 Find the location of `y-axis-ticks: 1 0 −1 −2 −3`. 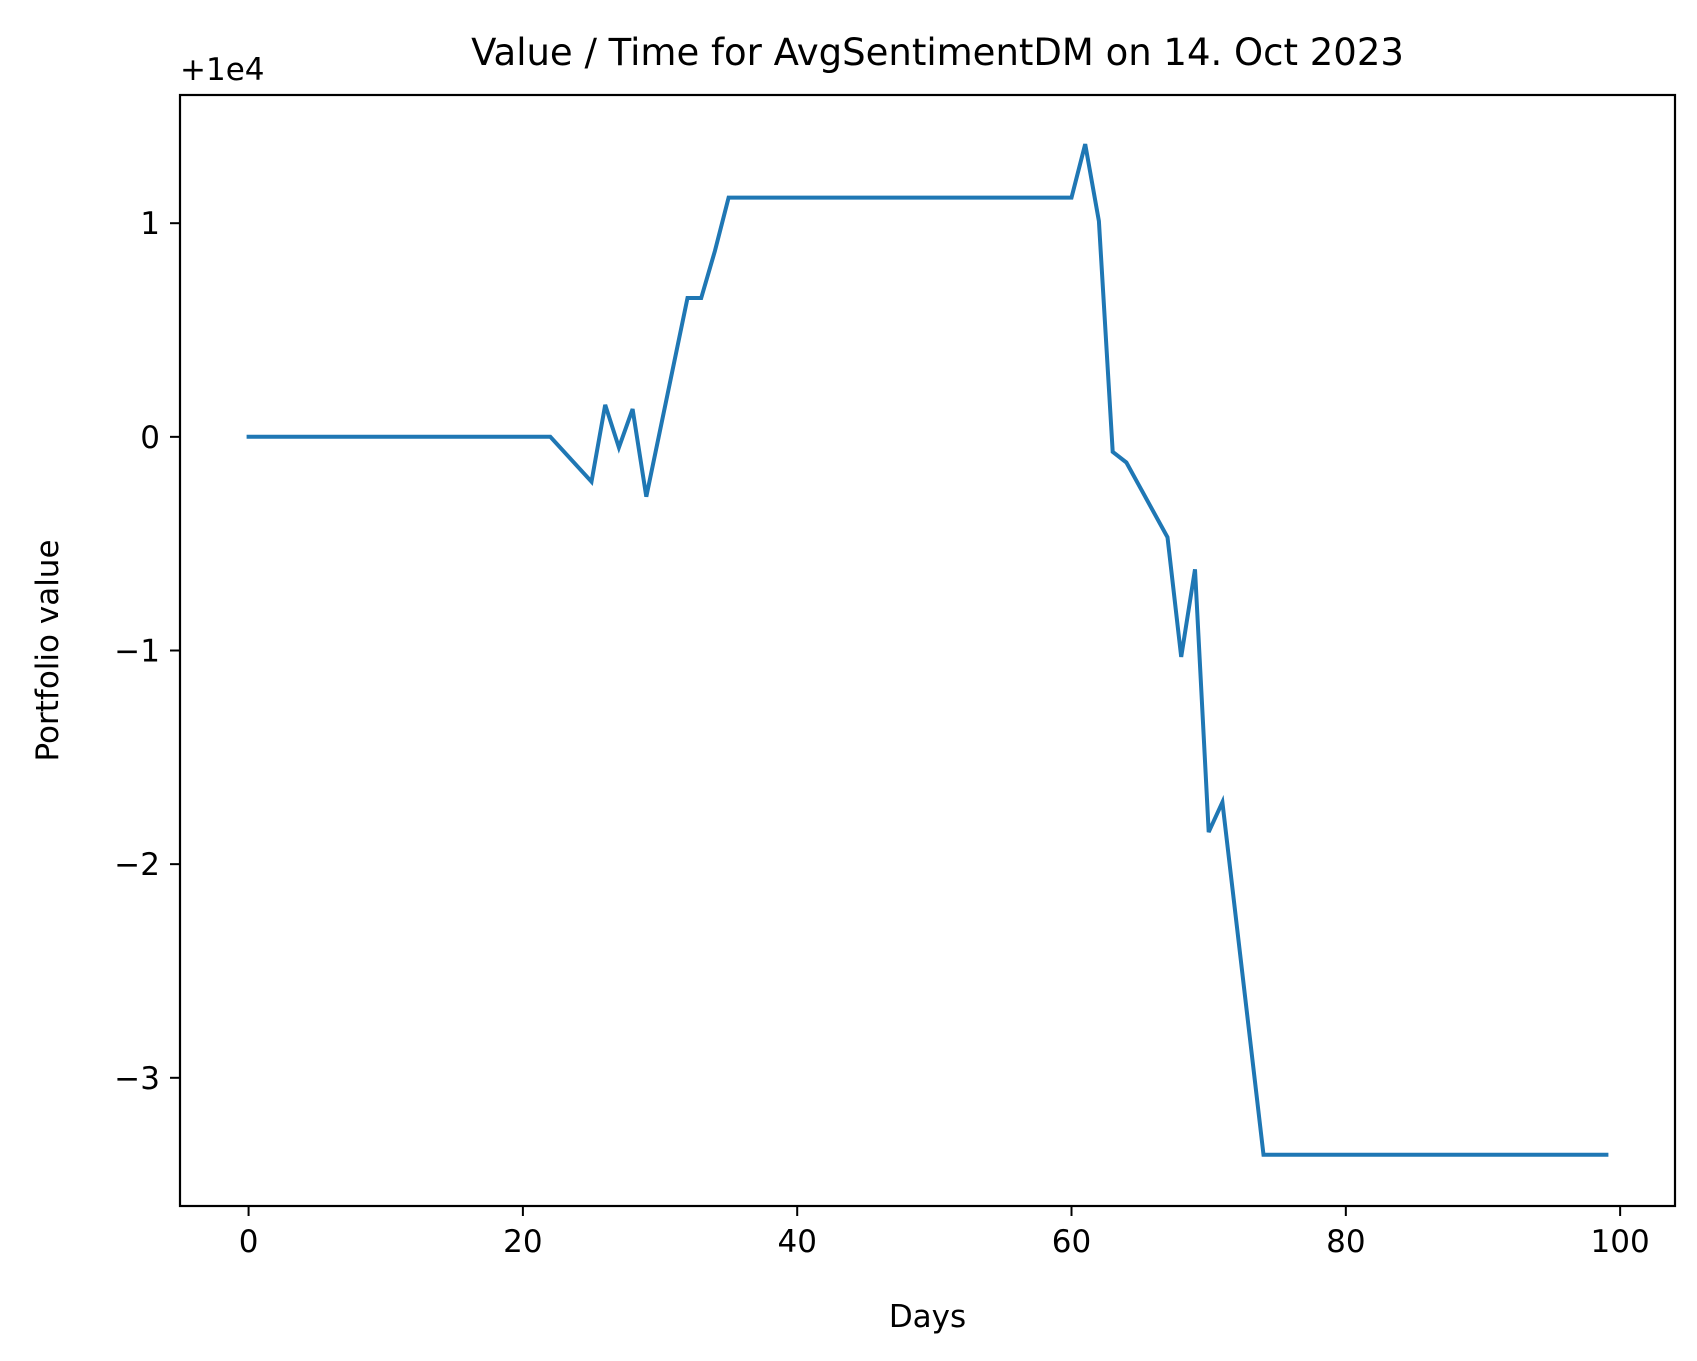

y-axis-ticks: 1 0 −1 −2 −3 is located at coordinates (147, 651).